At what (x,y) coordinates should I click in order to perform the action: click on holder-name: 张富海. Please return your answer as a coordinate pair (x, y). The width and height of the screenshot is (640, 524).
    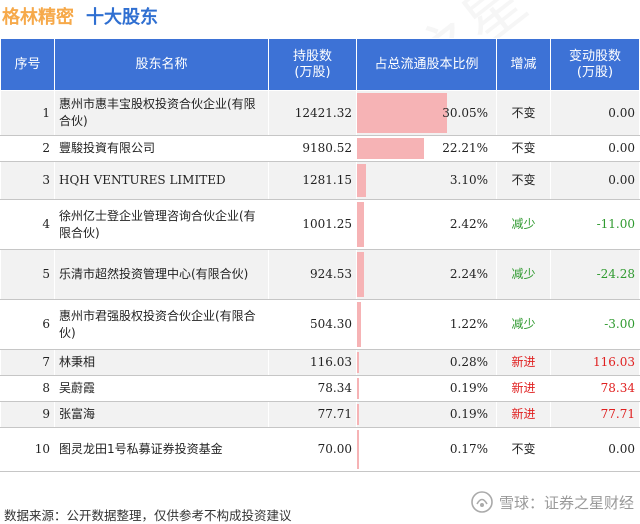
    Looking at the image, I should click on (161, 414).